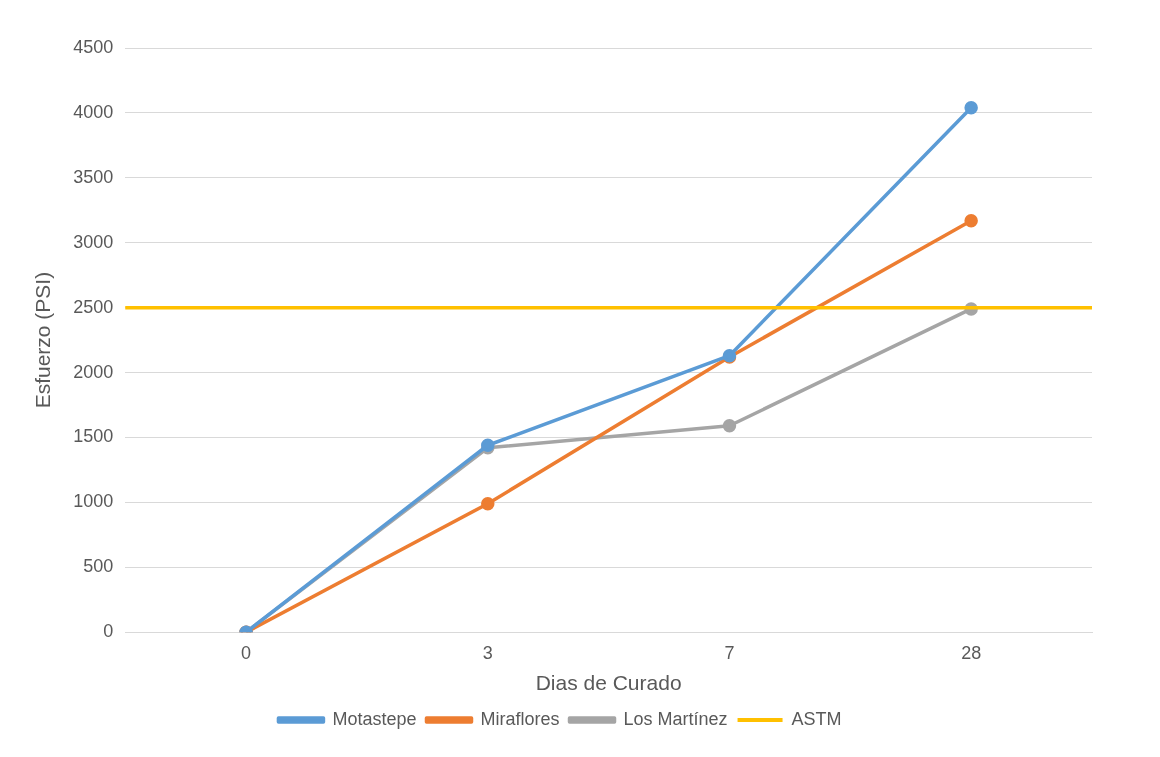  Describe the element at coordinates (93, 111) in the screenshot. I see `y-tick-label: 4000` at that location.